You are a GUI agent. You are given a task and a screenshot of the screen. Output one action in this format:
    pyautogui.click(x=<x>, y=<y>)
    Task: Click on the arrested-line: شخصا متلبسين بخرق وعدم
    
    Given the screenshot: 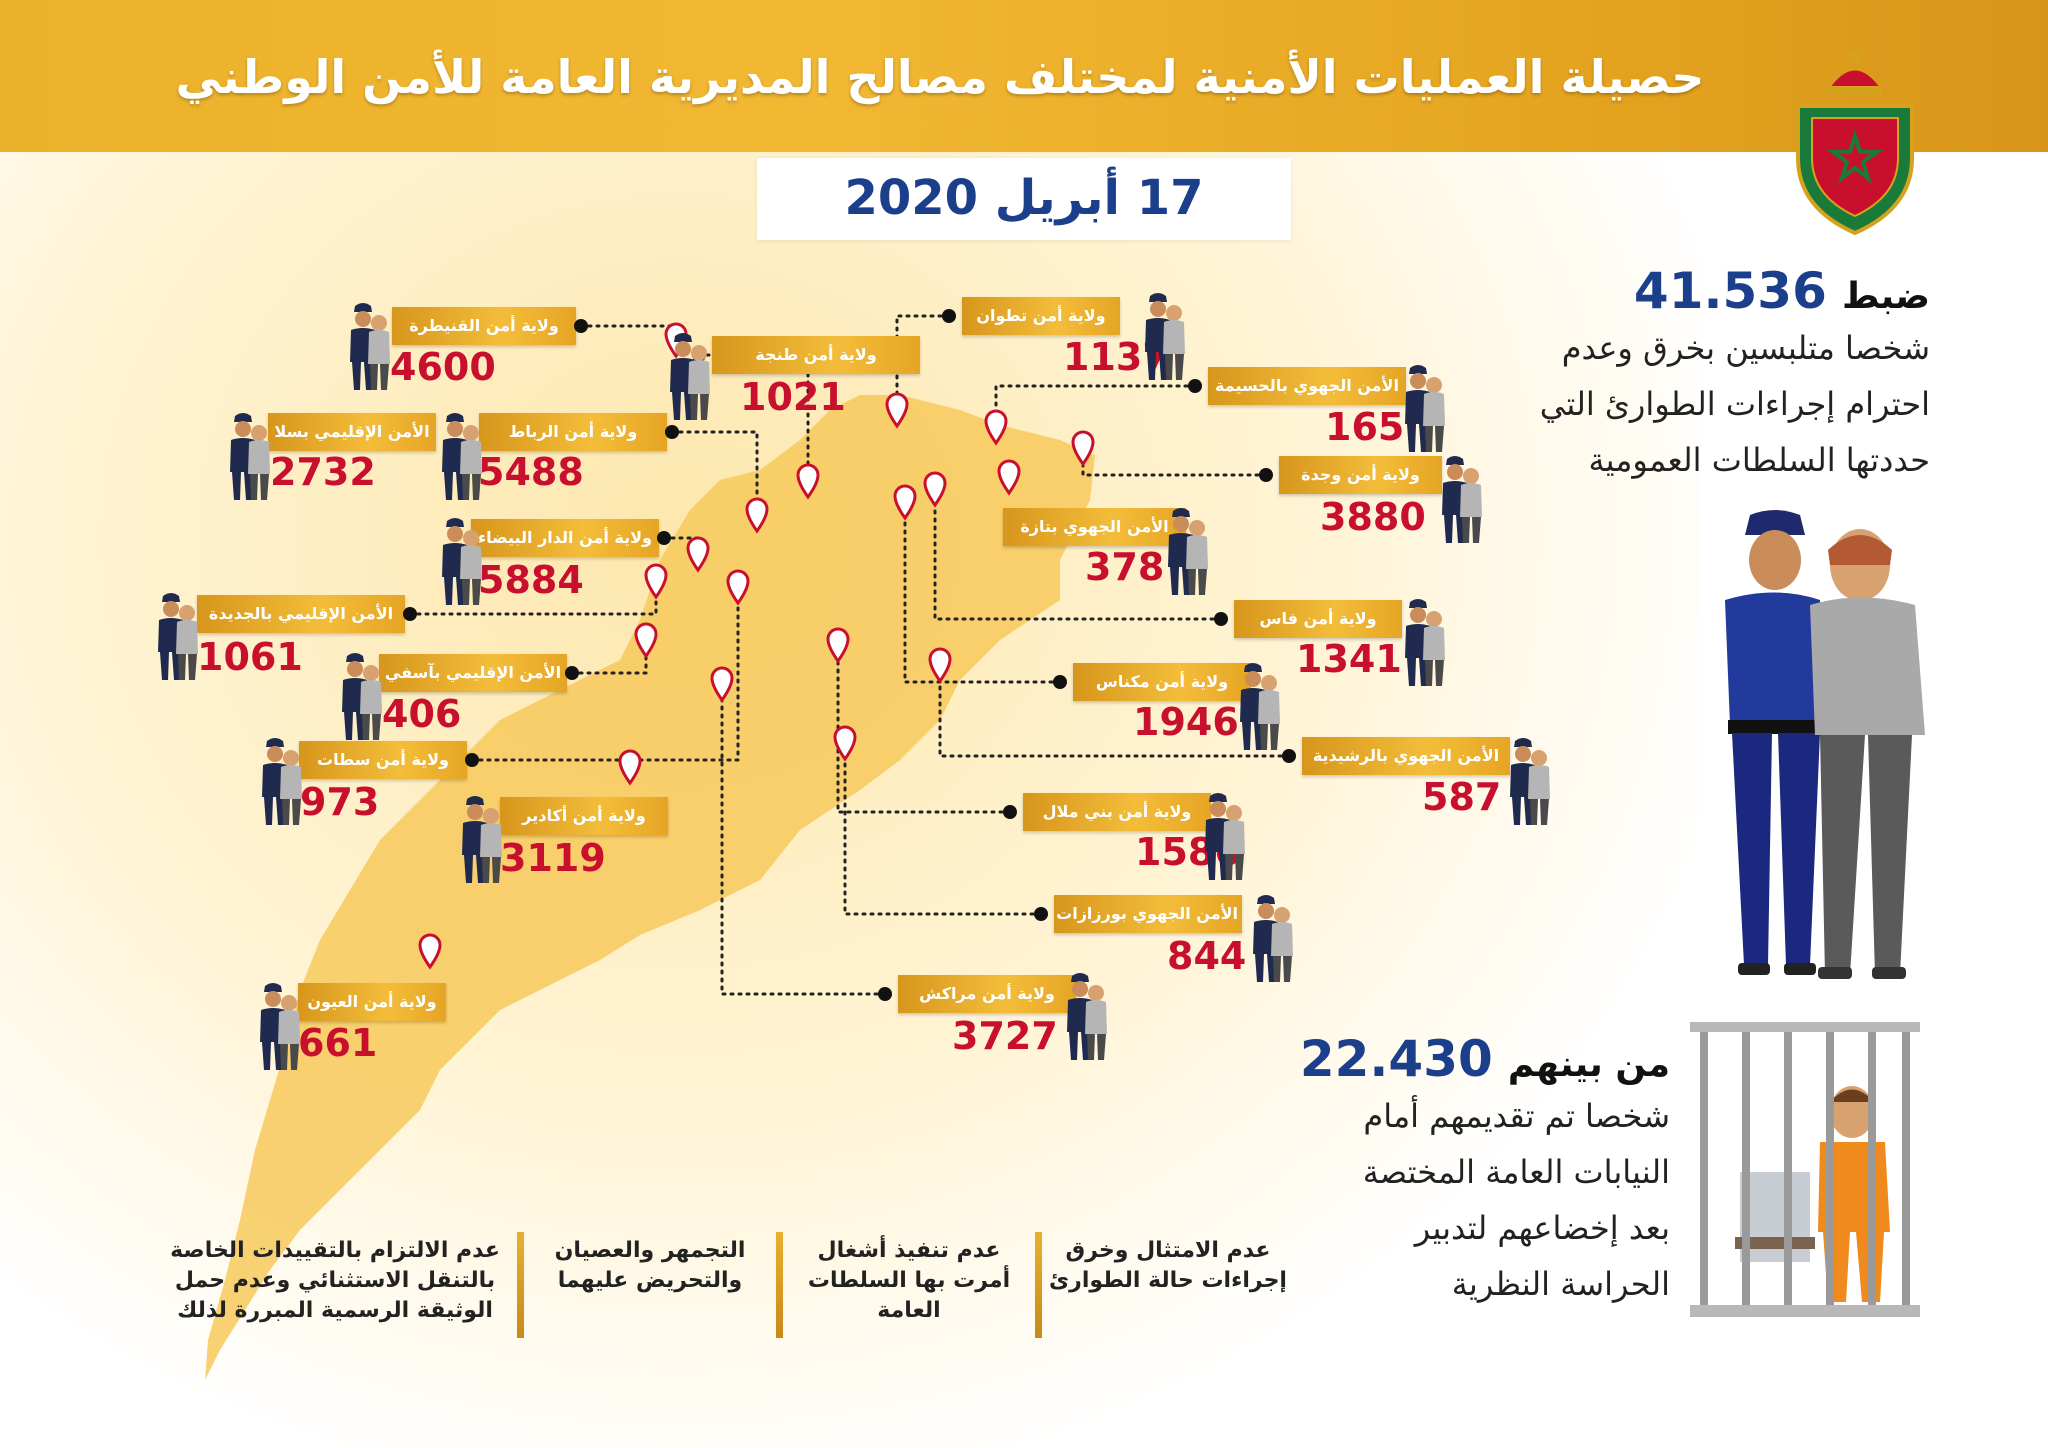 What is the action you would take?
    pyautogui.click(x=1745, y=348)
    